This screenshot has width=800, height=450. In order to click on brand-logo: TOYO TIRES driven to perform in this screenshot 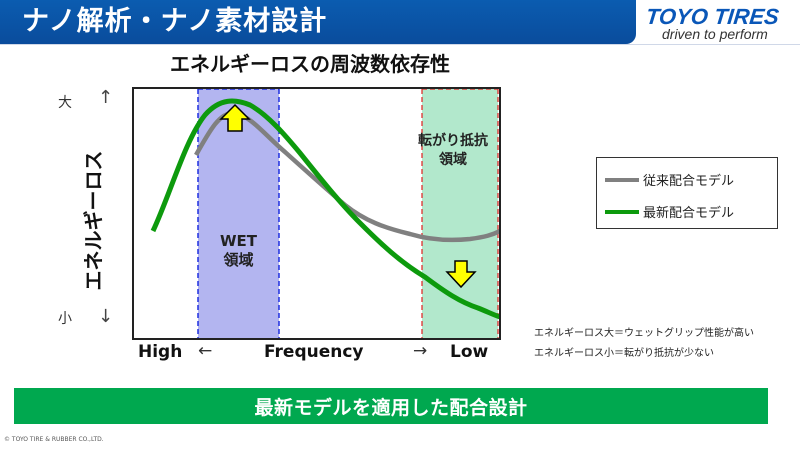, I will do `click(717, 24)`.